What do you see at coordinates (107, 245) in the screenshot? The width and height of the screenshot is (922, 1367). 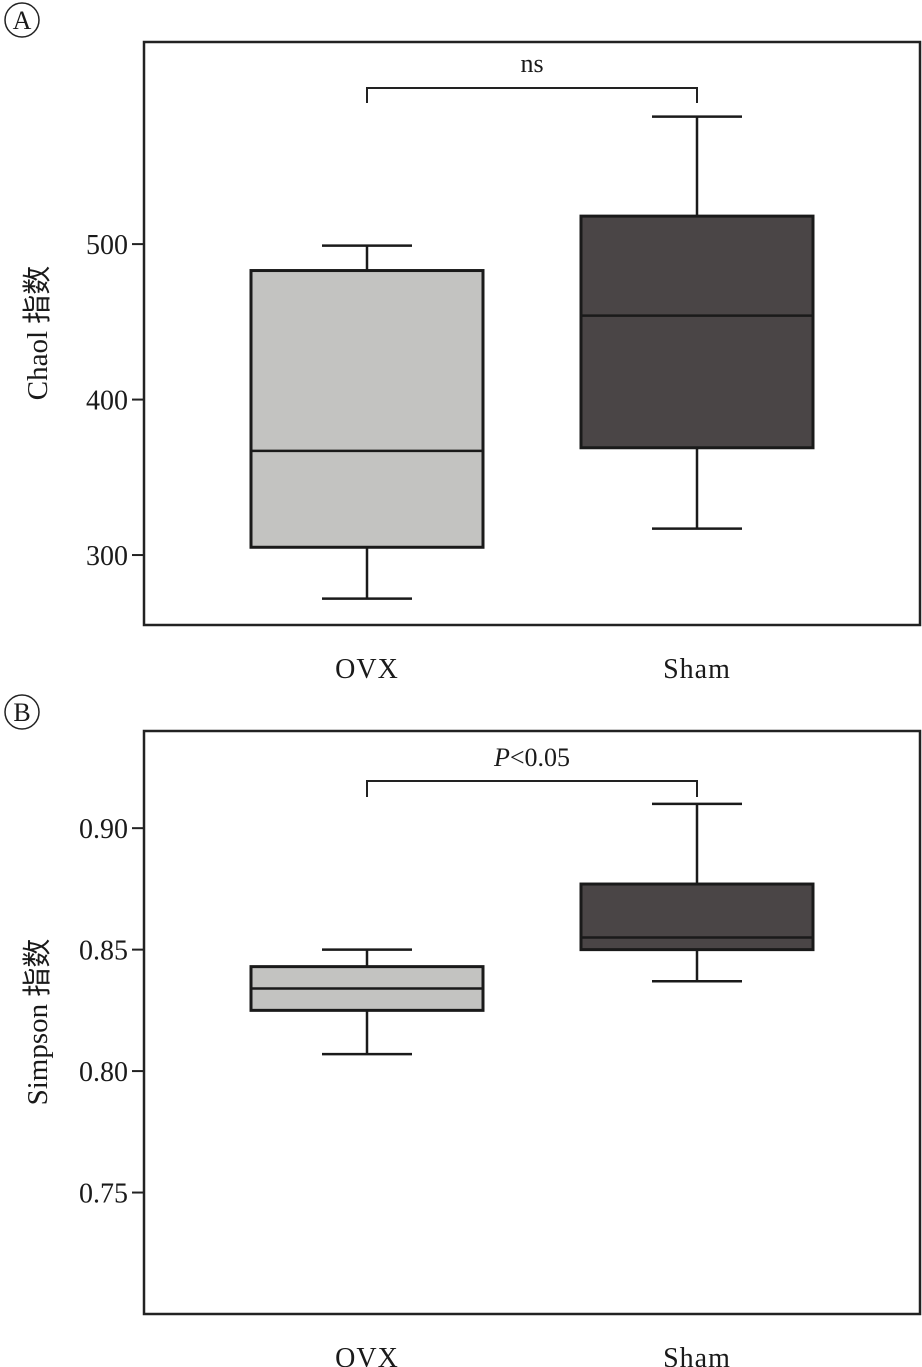 I see `y-tick-label: 500` at bounding box center [107, 245].